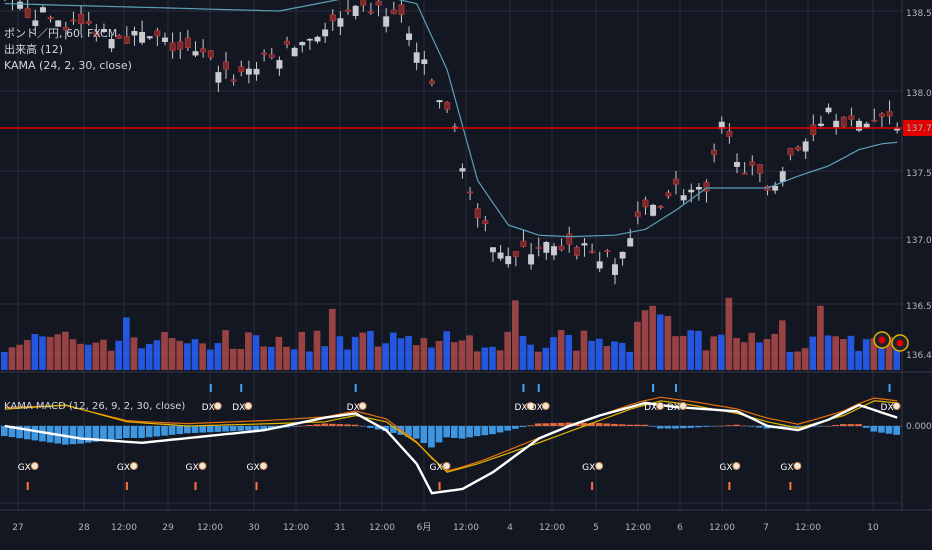 The width and height of the screenshot is (932, 550). I want to click on time-axis-tick: 30, so click(254, 528).